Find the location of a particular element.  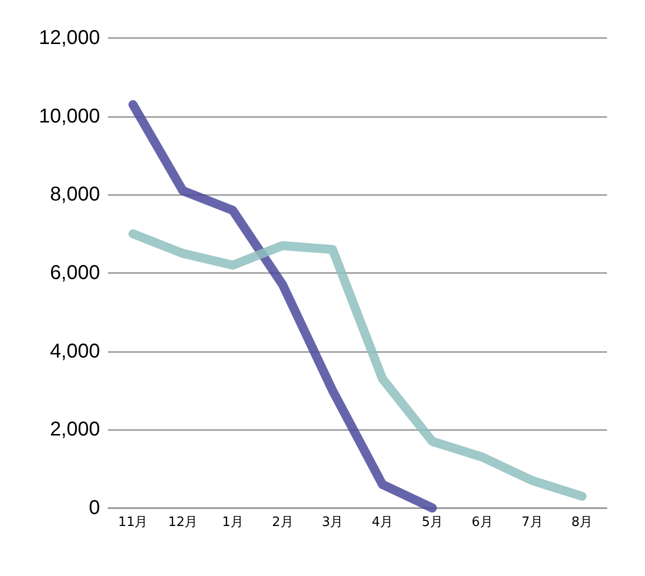

x-tick-label: 8月 is located at coordinates (582, 522).